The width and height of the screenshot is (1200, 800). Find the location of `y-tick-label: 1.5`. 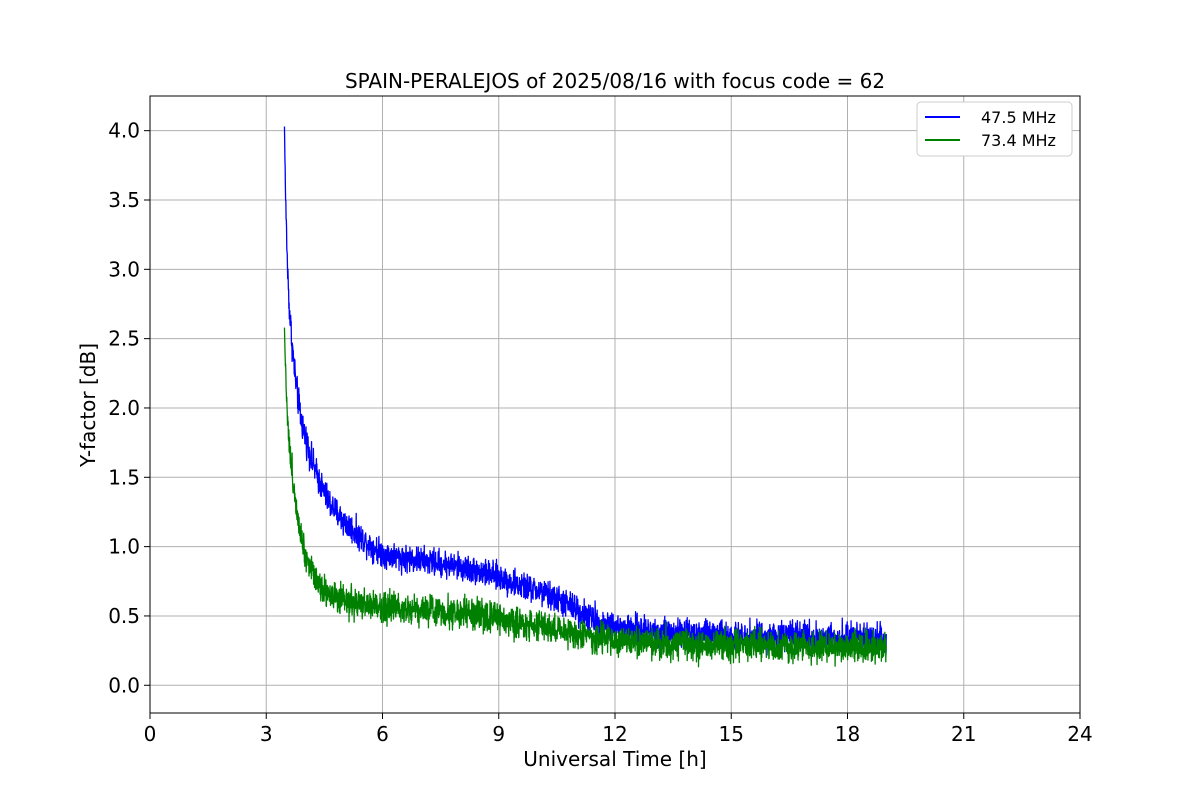

y-tick-label: 1.5 is located at coordinates (124, 477).